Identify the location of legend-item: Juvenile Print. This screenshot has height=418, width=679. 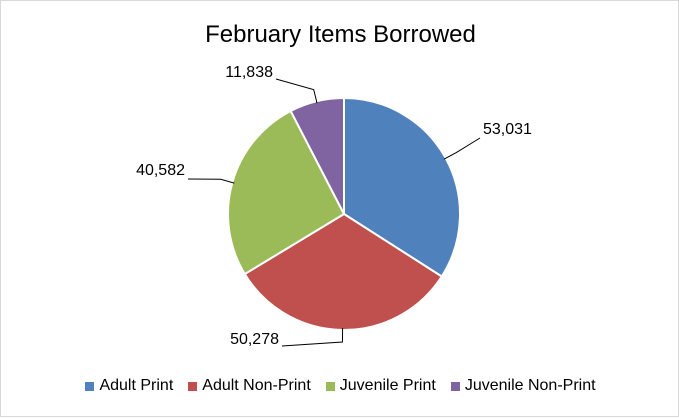
(380, 386).